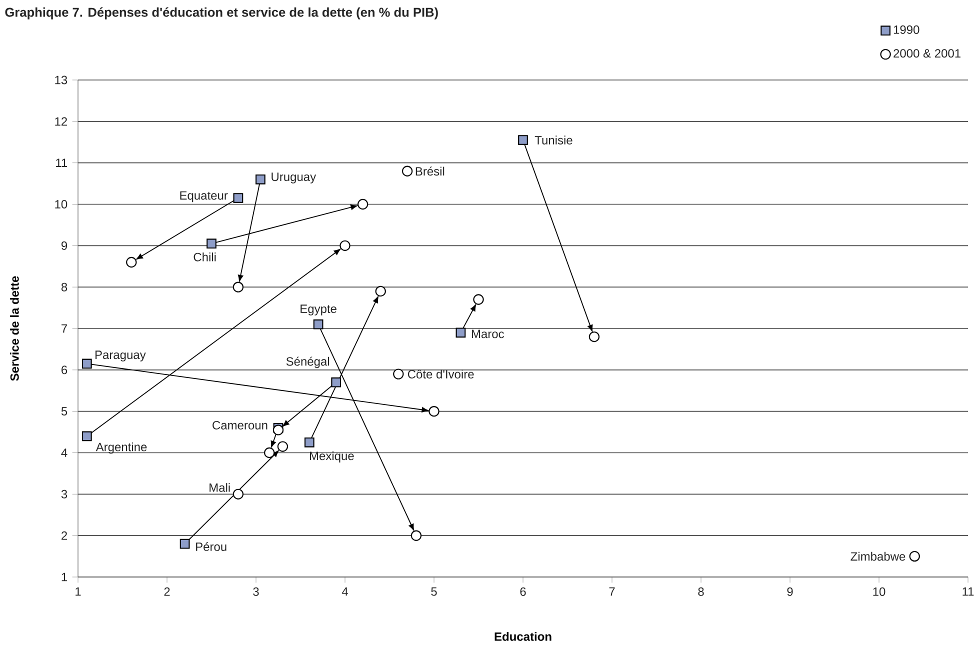 The width and height of the screenshot is (980, 654). Describe the element at coordinates (240, 425) in the screenshot. I see `annotation: Cameroun` at that location.